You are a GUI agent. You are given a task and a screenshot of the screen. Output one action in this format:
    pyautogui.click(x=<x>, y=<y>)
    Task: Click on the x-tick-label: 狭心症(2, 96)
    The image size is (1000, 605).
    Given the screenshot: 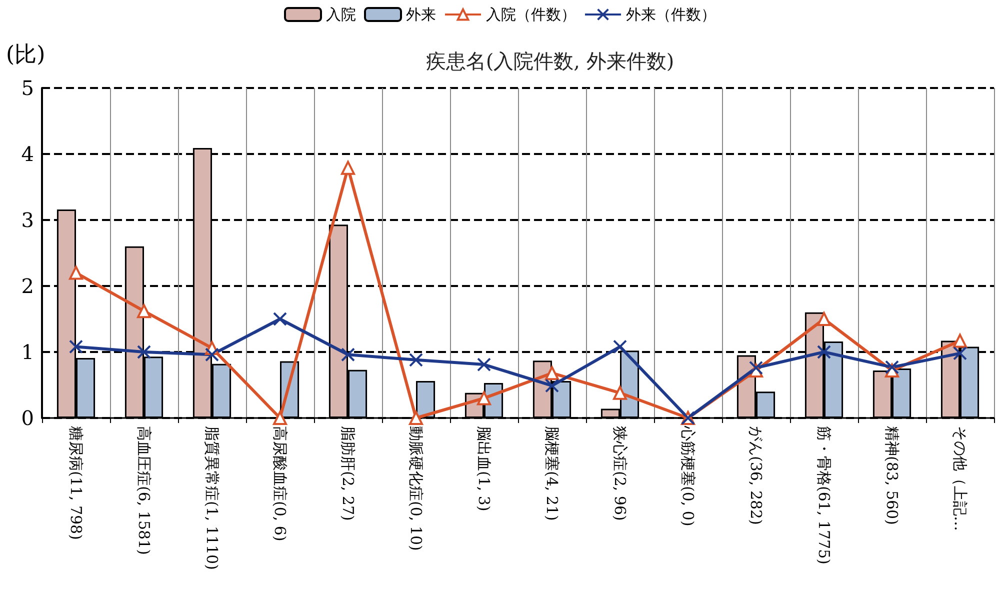 What is the action you would take?
    pyautogui.click(x=620, y=473)
    